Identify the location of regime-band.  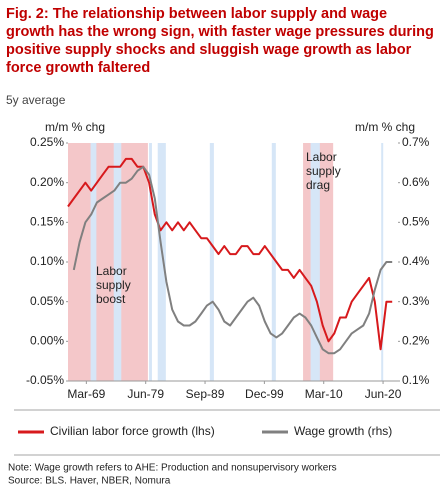
(108, 262).